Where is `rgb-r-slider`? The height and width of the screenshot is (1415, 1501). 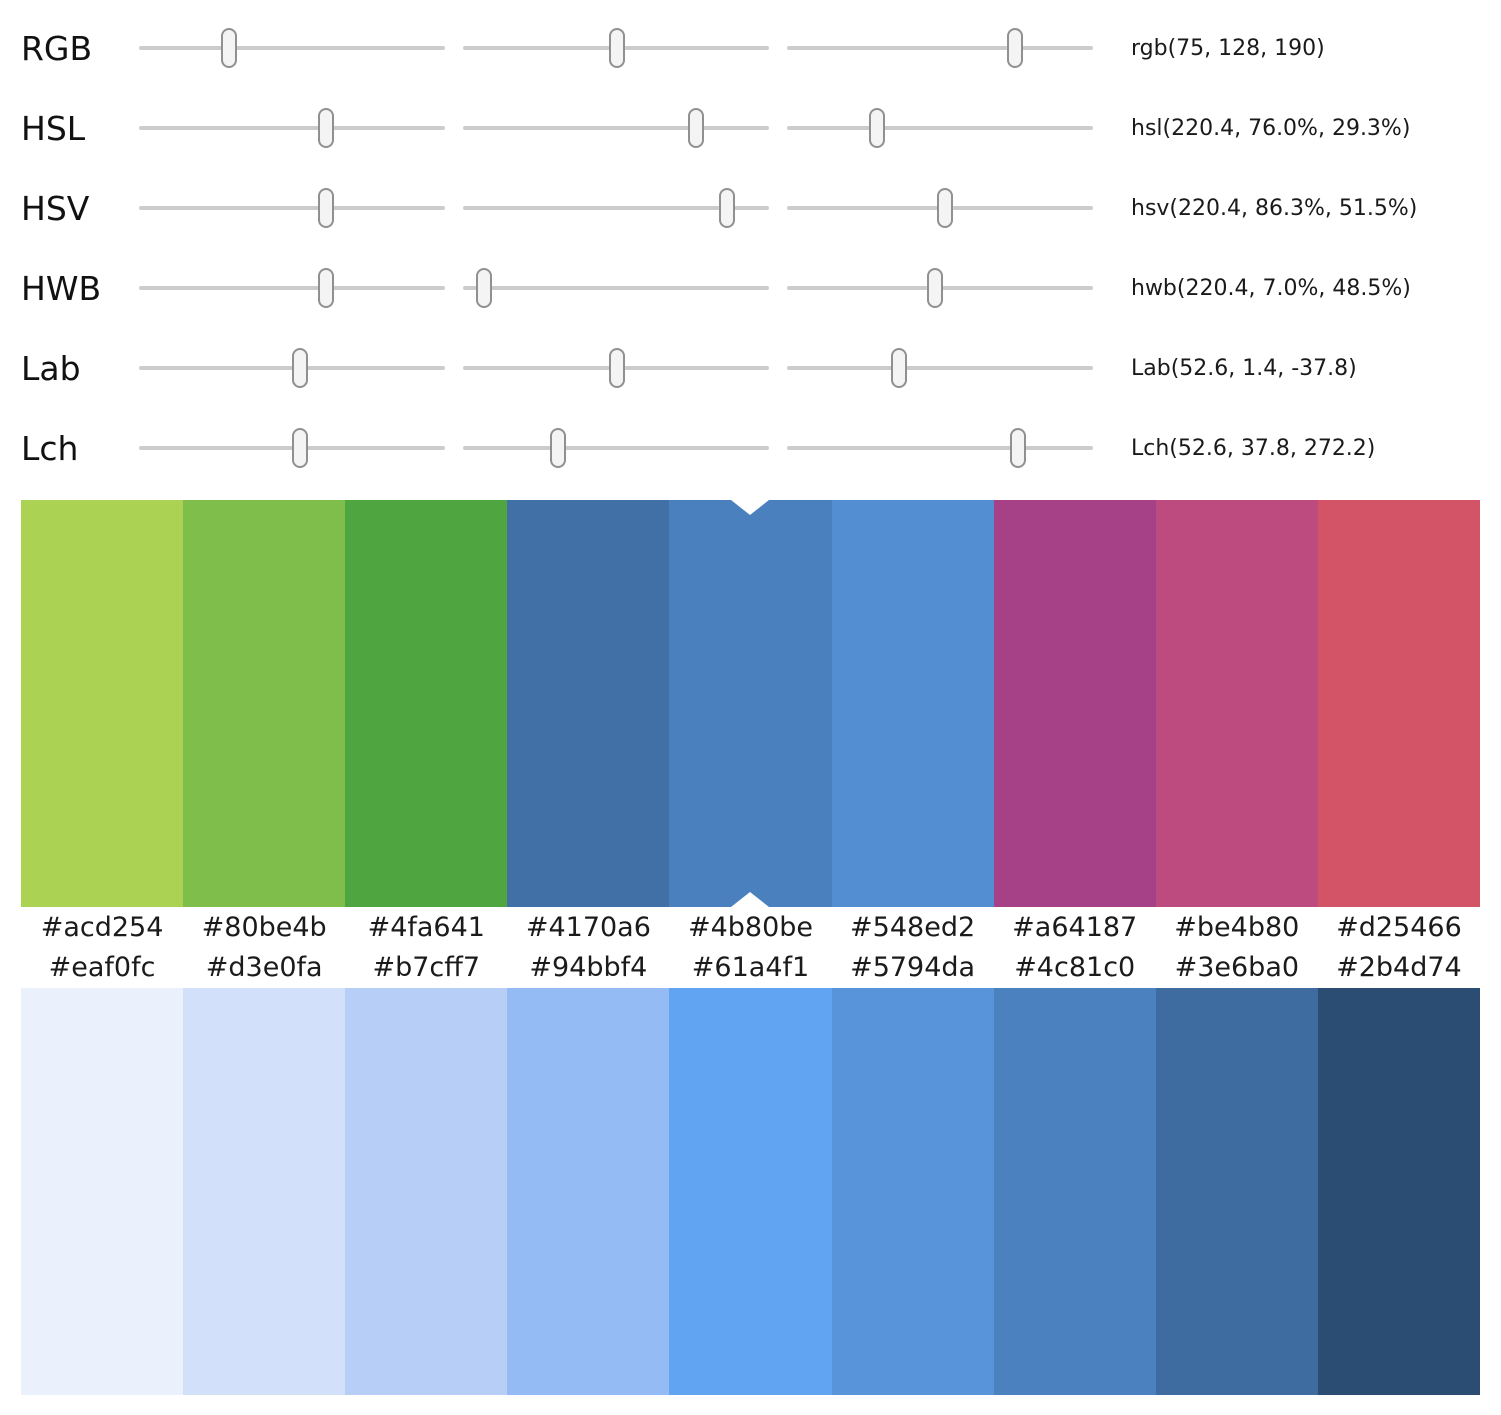
rgb-r-slider is located at coordinates (292, 48).